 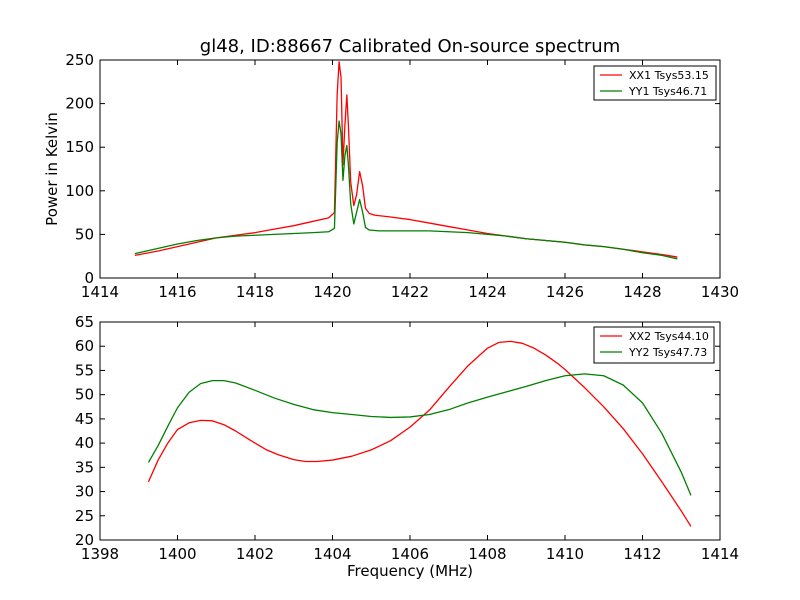 What do you see at coordinates (177, 292) in the screenshot?
I see `x-tick-label: 1416` at bounding box center [177, 292].